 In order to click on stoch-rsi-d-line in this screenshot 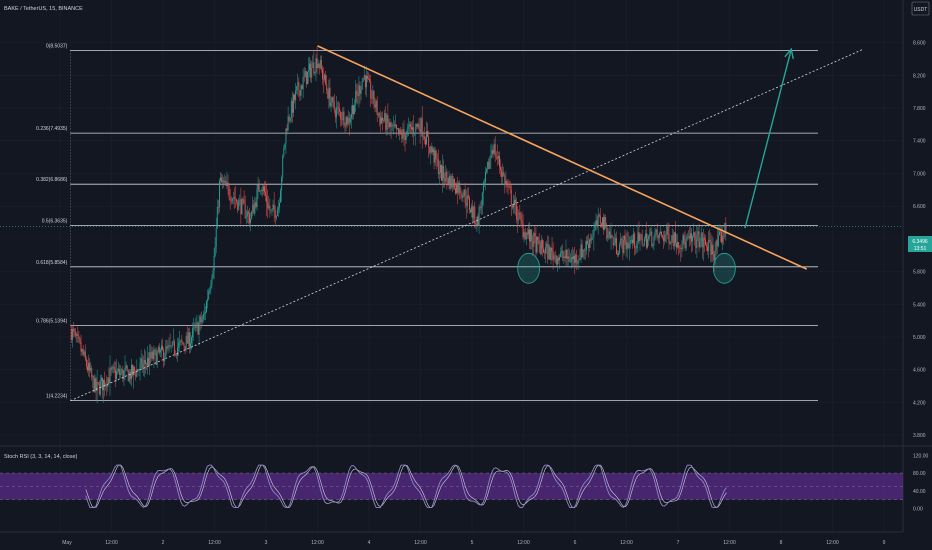, I will do `click(406, 486)`.